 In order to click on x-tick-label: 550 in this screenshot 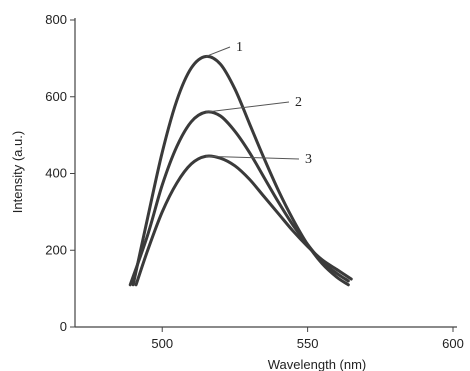, I will do `click(308, 343)`.